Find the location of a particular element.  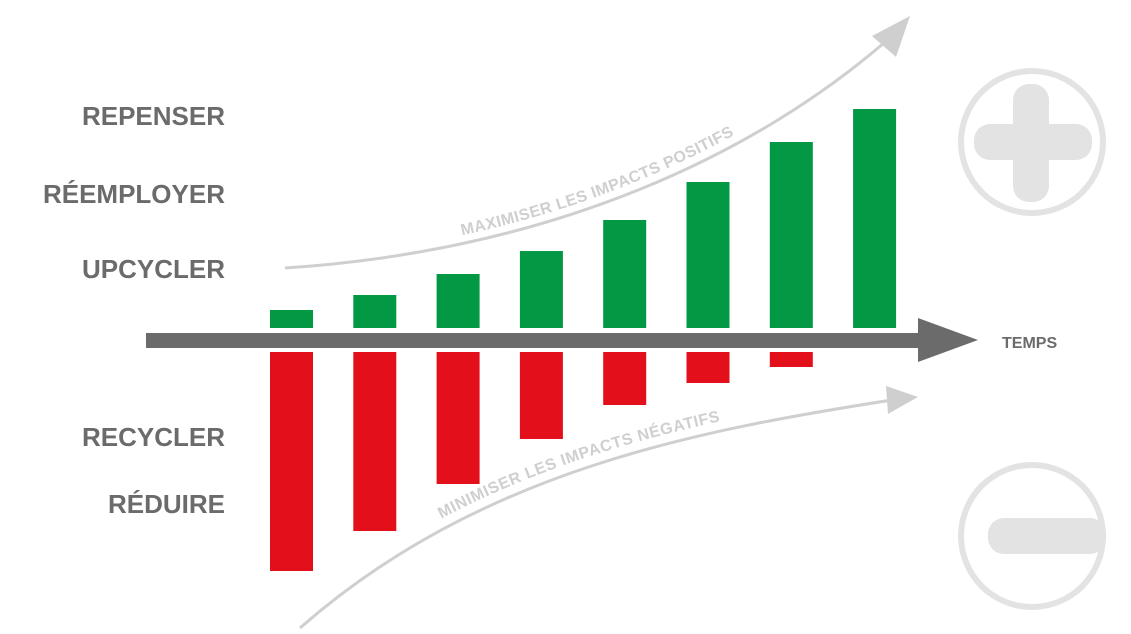

time-axis is located at coordinates (541, 340).